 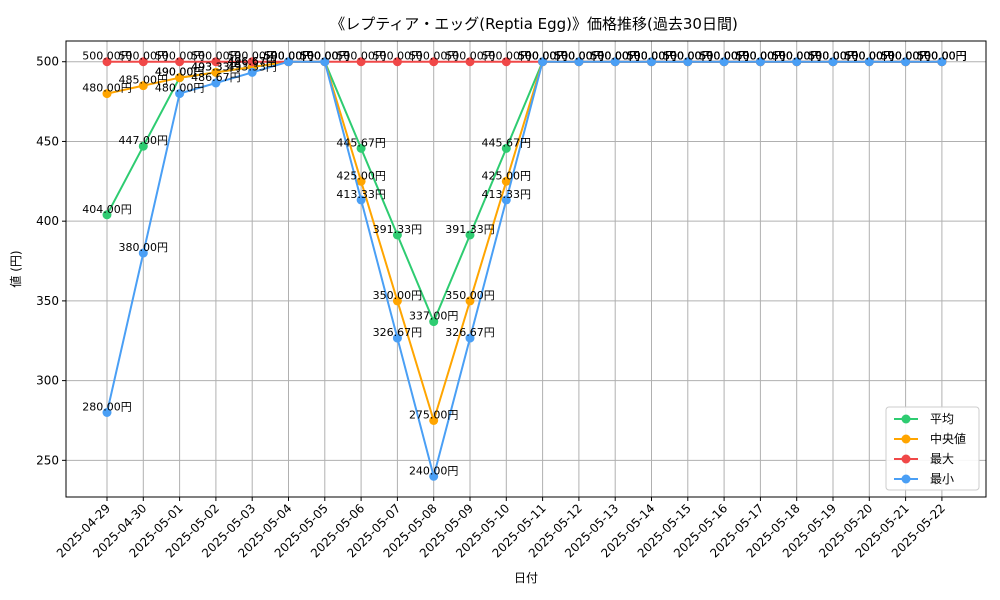 What do you see at coordinates (942, 459) in the screenshot?
I see `legend-label: 最大` at bounding box center [942, 459].